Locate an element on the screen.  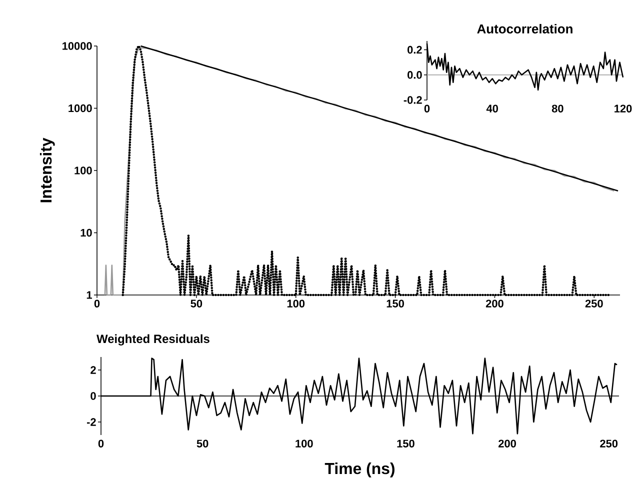
x-tick-label: 120 is located at coordinates (623, 108).